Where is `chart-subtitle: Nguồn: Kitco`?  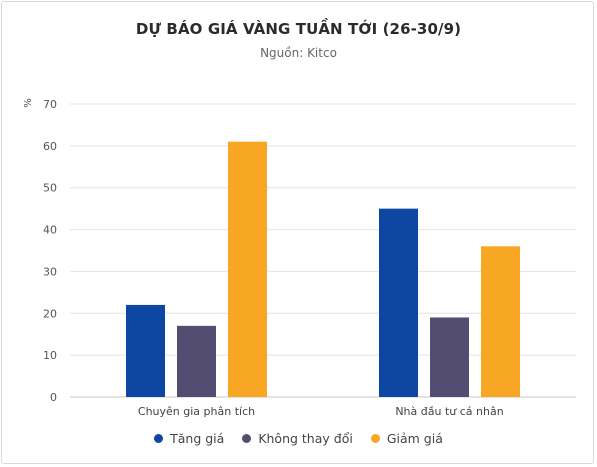
chart-subtitle: Nguồn: Kitco is located at coordinates (298, 53).